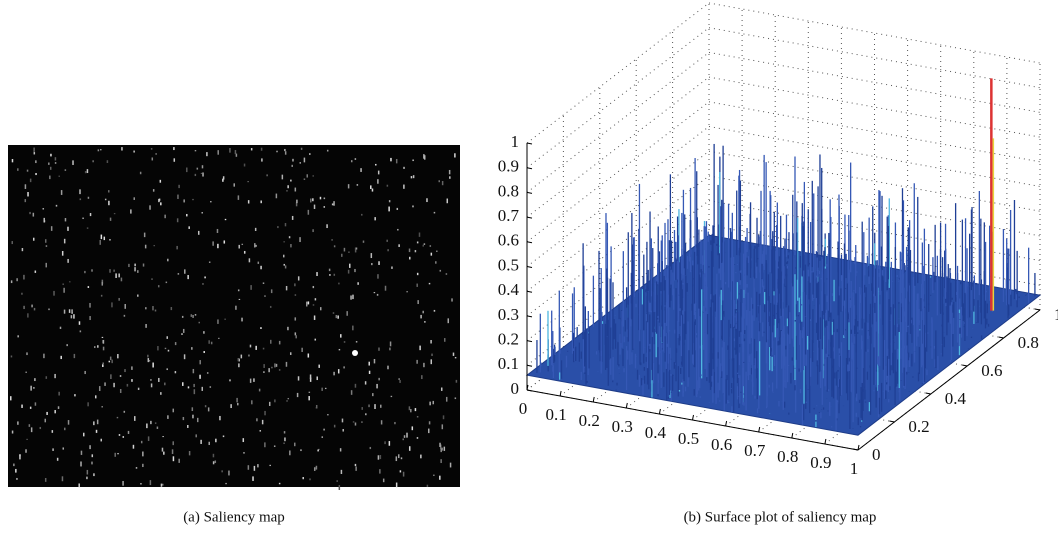 Image resolution: width=1058 pixels, height=535 pixels. What do you see at coordinates (508, 264) in the screenshot?
I see `z-tick-label: 0.5` at bounding box center [508, 264].